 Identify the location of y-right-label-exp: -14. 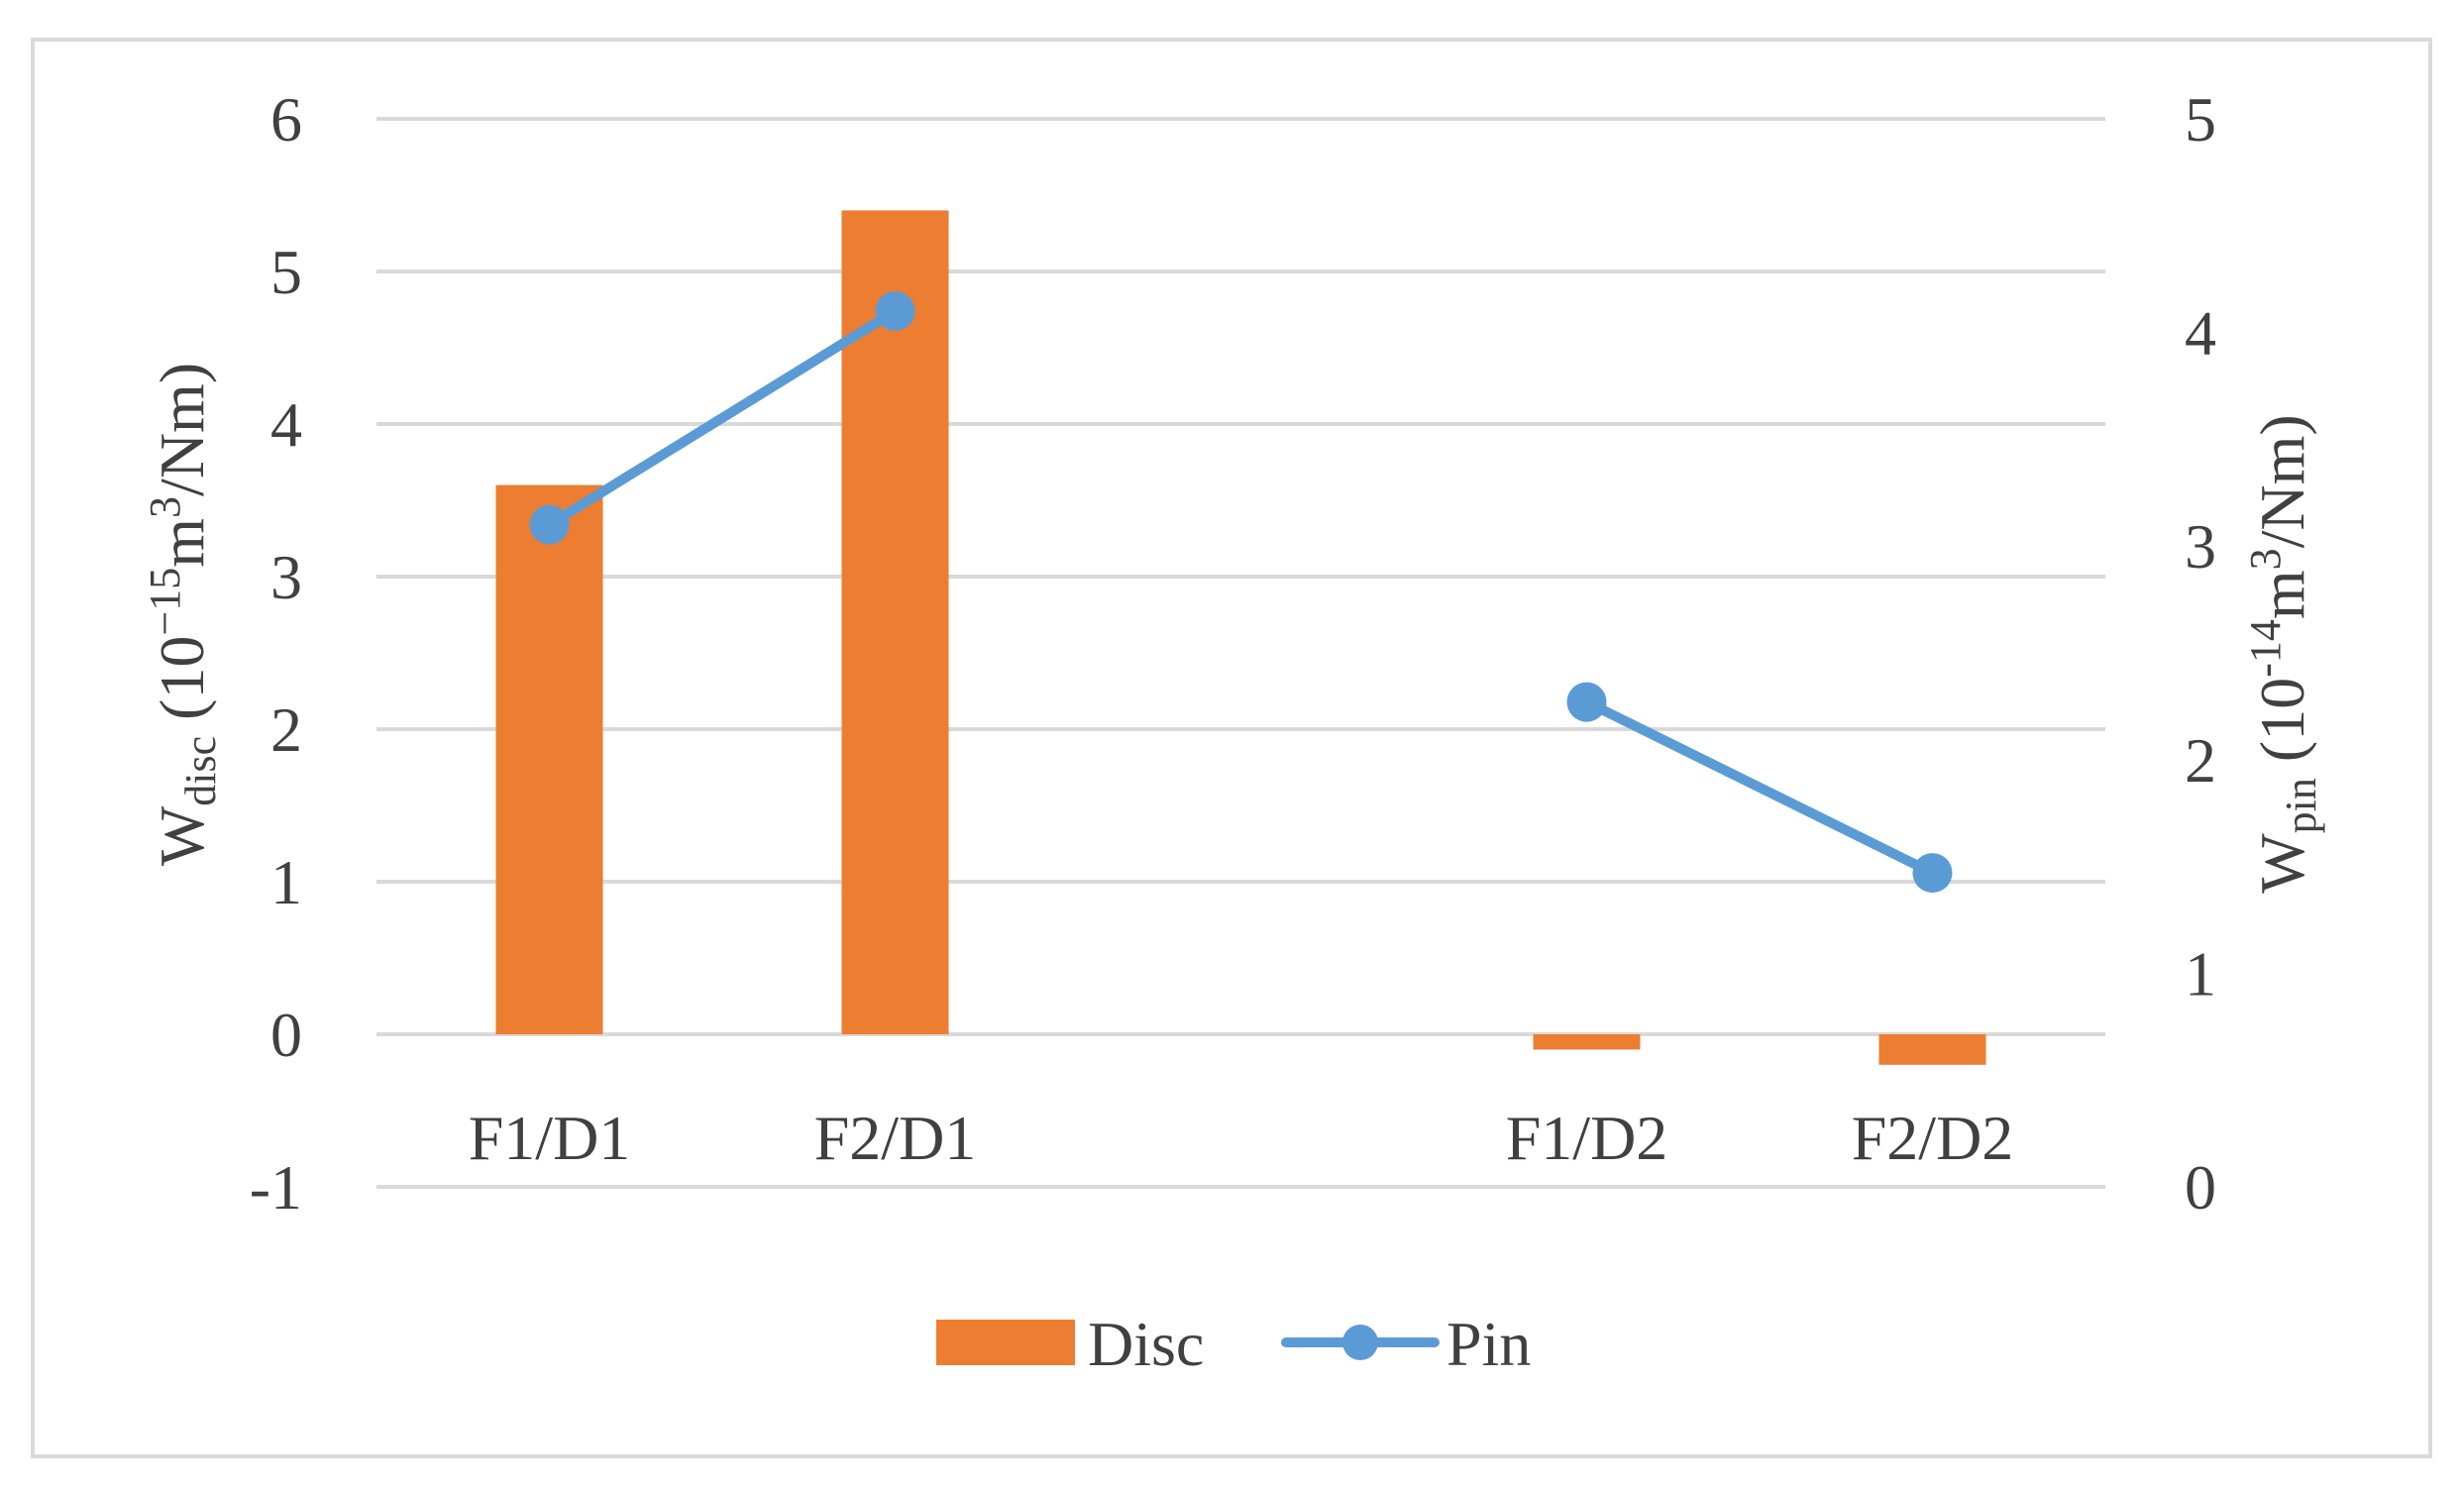
(2265, 648).